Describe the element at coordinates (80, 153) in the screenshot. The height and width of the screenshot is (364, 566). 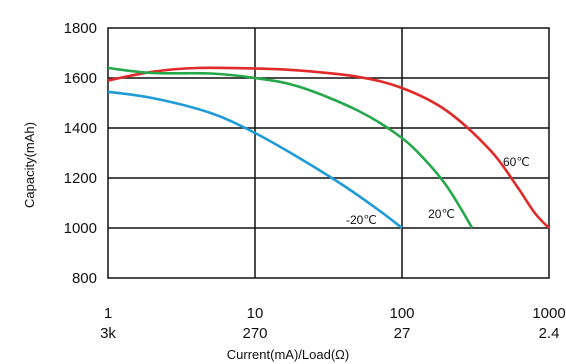
I see `y-tick-labels: 800 1000 1200 1400 1600 1800` at that location.